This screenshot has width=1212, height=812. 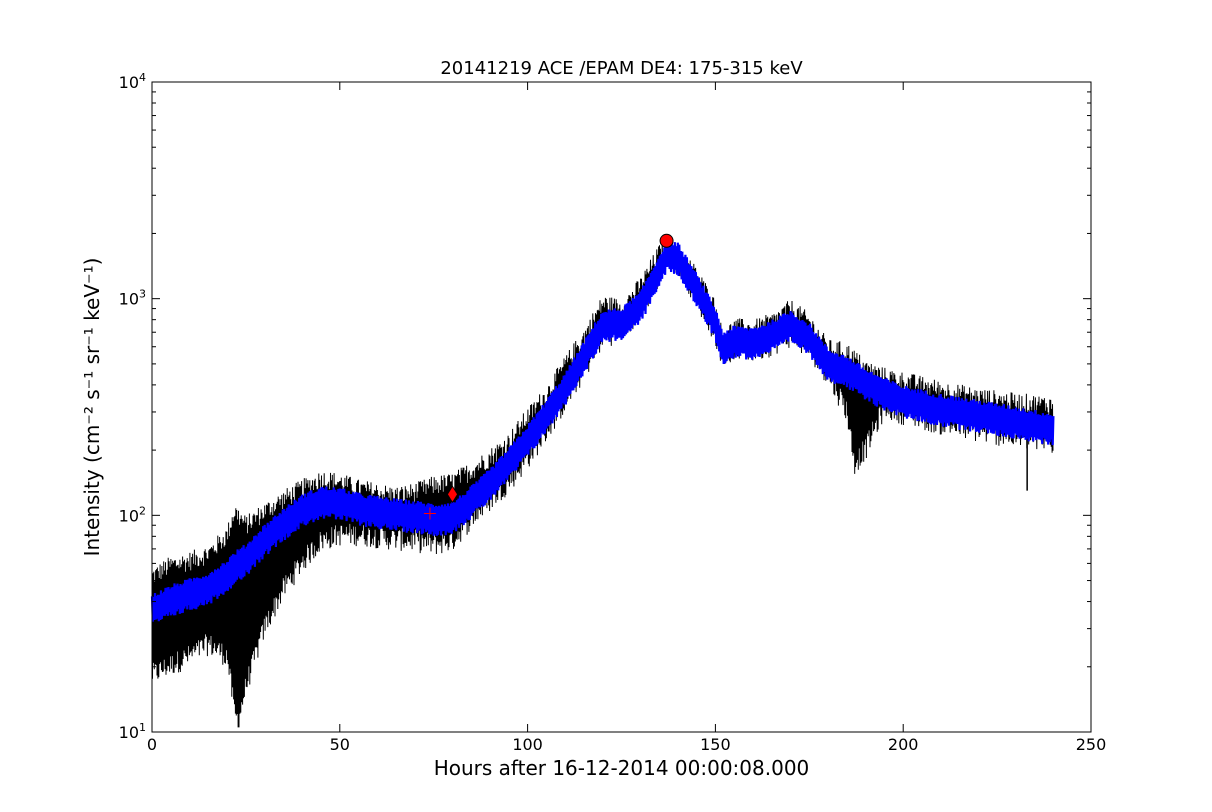 I want to click on x-tick-label: 100, so click(x=527, y=744).